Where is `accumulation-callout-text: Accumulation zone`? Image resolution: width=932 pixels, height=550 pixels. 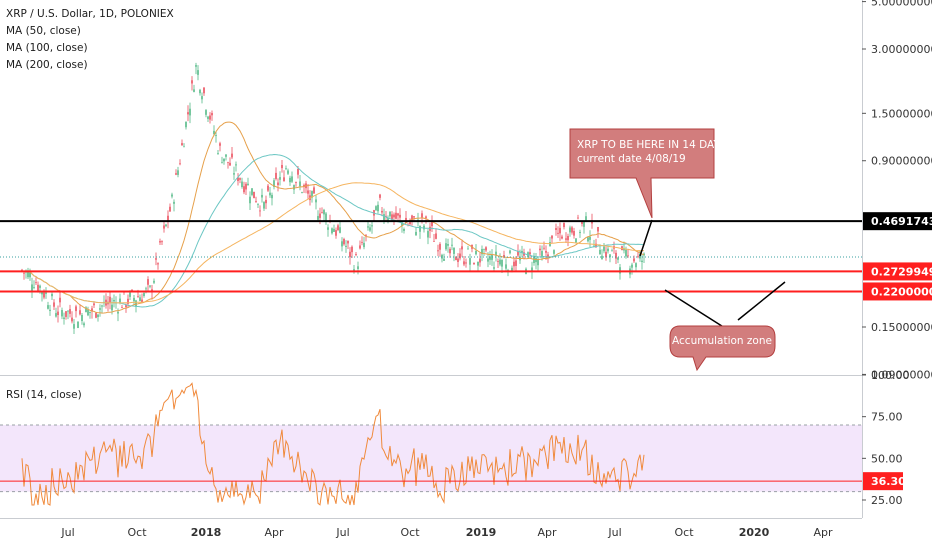
accumulation-callout-text: Accumulation zone is located at coordinates (722, 341).